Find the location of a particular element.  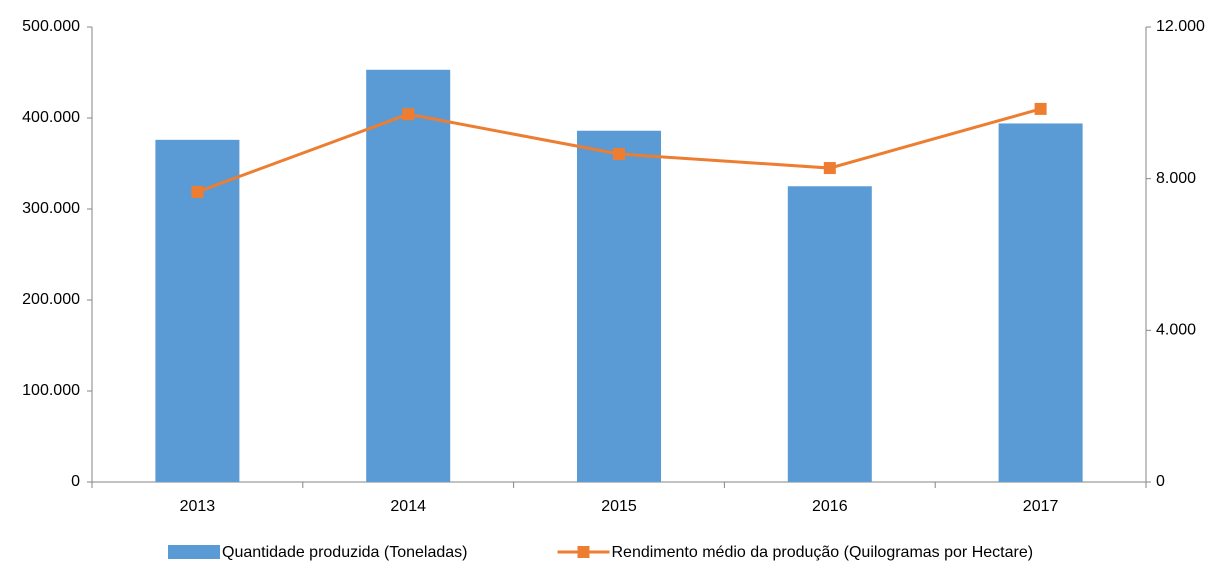

x-tick-label: 2014 is located at coordinates (408, 506).